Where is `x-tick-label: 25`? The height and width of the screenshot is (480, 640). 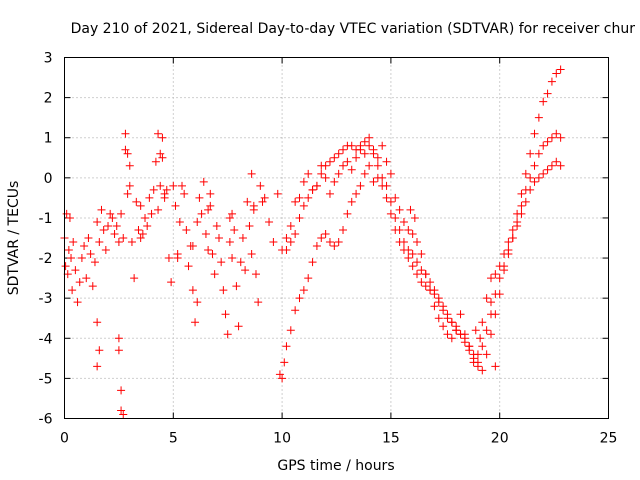 x-tick-label: 25 is located at coordinates (609, 439).